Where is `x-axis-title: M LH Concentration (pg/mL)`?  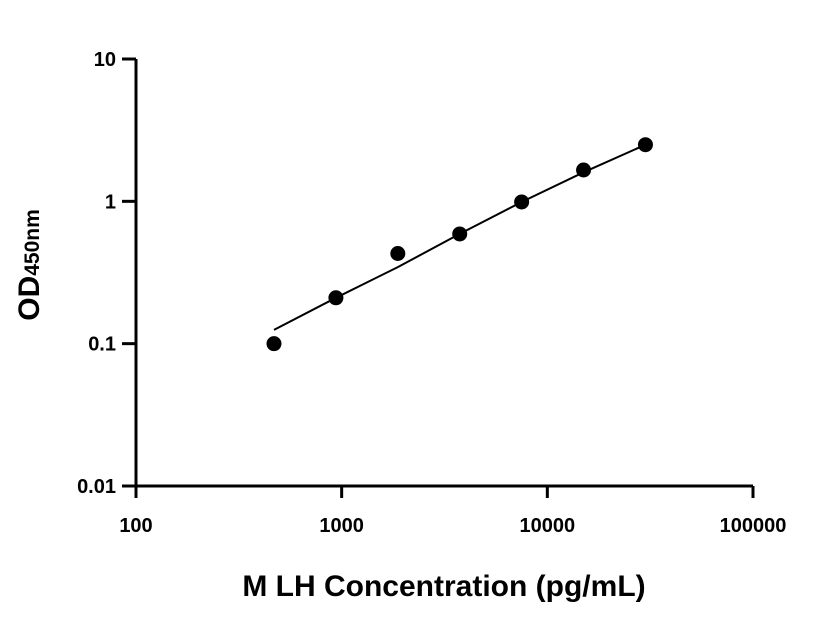
x-axis-title: M LH Concentration (pg/mL) is located at coordinates (443, 586).